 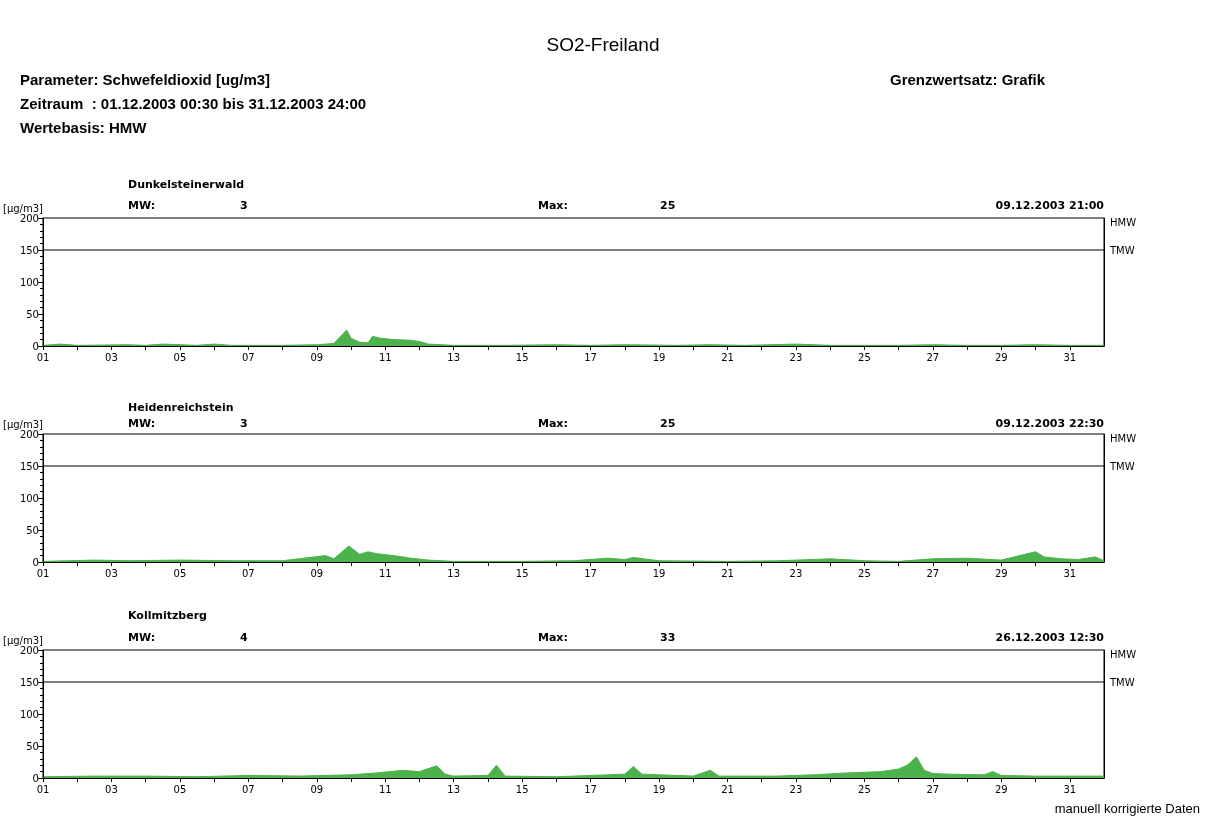 I want to click on text: 26.12.2003 12:30, so click(x=1050, y=637).